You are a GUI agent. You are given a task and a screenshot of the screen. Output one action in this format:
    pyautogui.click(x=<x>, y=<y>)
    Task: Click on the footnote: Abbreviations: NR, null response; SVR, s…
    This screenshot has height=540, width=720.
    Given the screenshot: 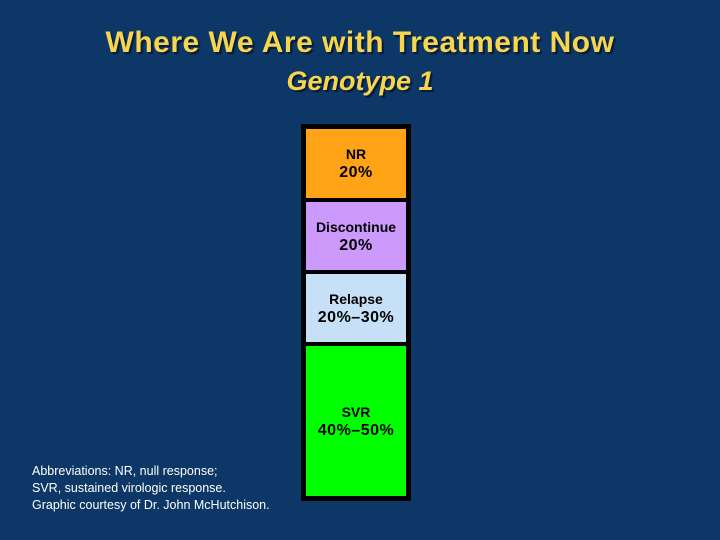 What is the action you would take?
    pyautogui.click(x=151, y=488)
    